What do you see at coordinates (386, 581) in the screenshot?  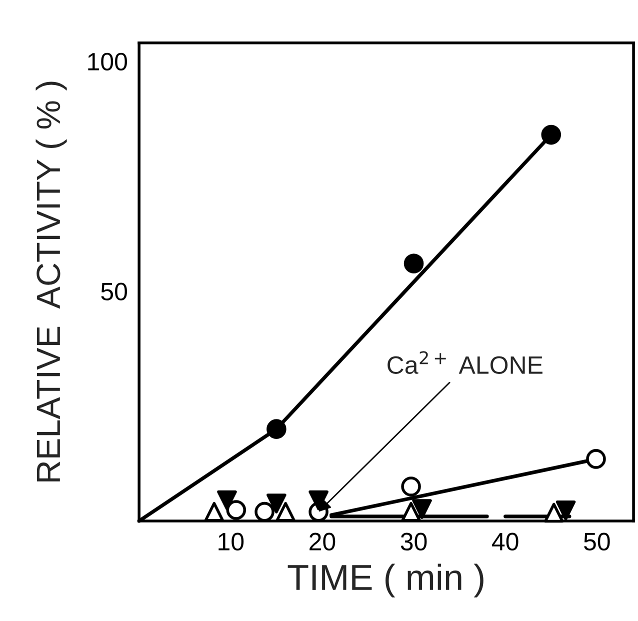 I see `x-axis-title: TIME ( min )` at bounding box center [386, 581].